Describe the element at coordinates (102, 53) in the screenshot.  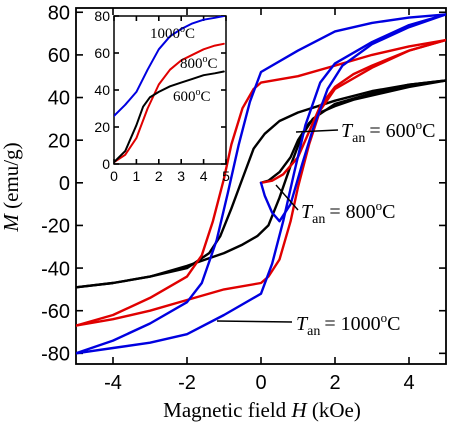
I see `inset-y-tick-label: 60` at that location.